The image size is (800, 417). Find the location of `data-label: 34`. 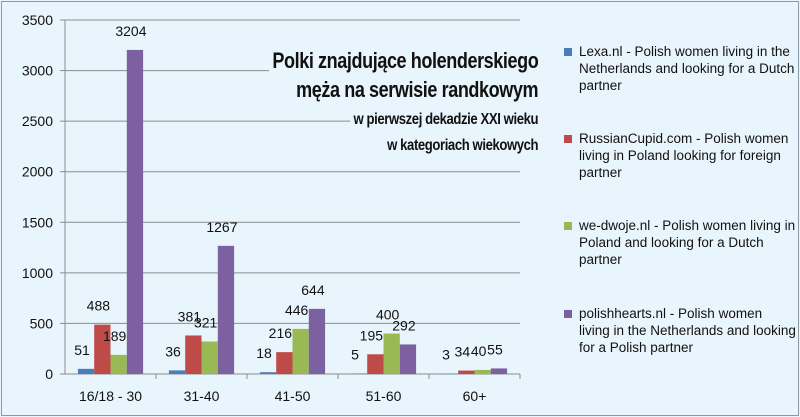

data-label: 34 is located at coordinates (463, 352).